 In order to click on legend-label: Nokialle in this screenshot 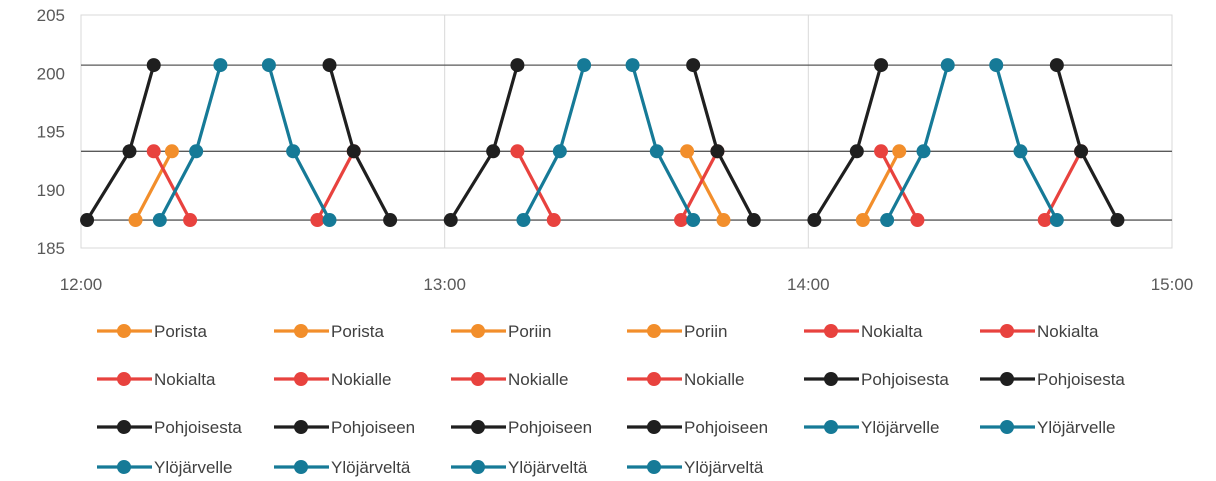, I will do `click(714, 379)`.